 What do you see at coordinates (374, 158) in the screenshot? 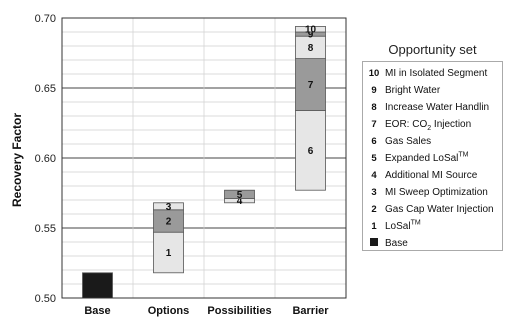
I see `legend-number: 5` at bounding box center [374, 158].